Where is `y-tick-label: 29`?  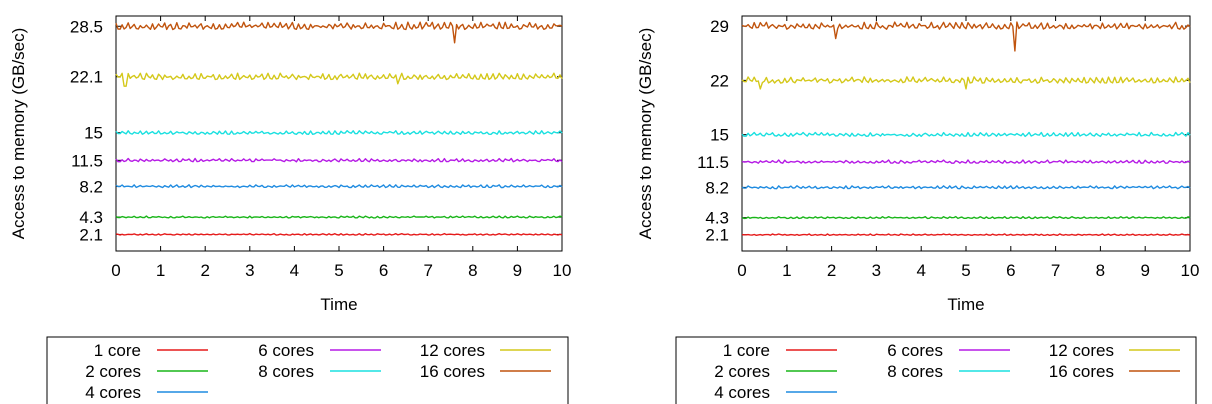 y-tick-label: 29 is located at coordinates (719, 26).